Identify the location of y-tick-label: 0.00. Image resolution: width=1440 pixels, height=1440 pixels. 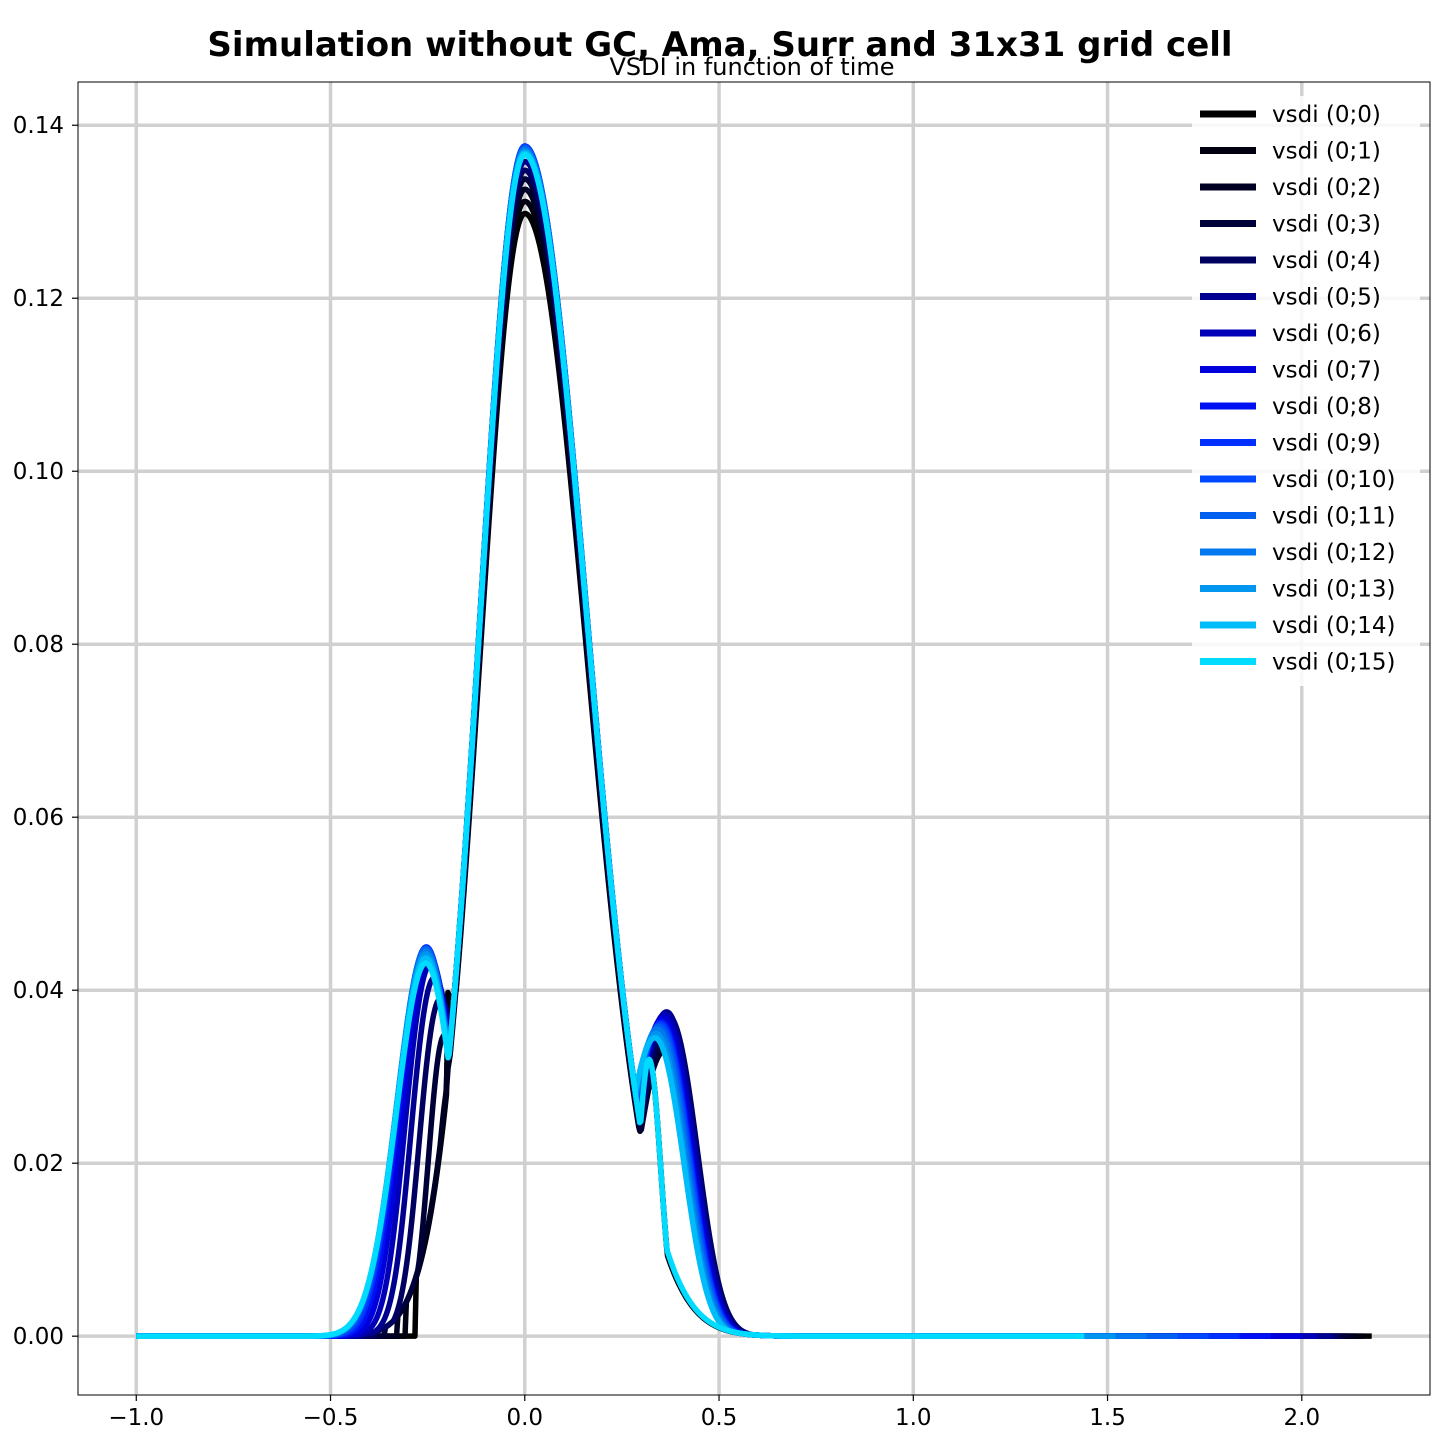
(38, 1337).